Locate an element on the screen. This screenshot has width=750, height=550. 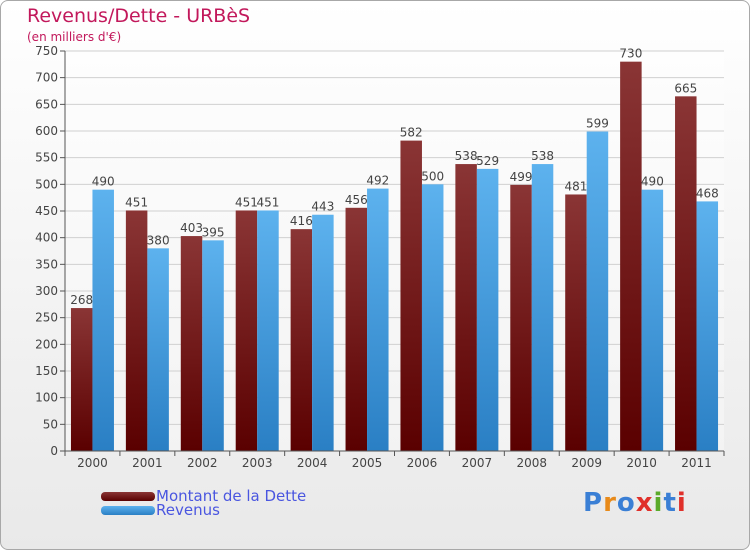
y-tick-label: 450 is located at coordinates (46, 211).